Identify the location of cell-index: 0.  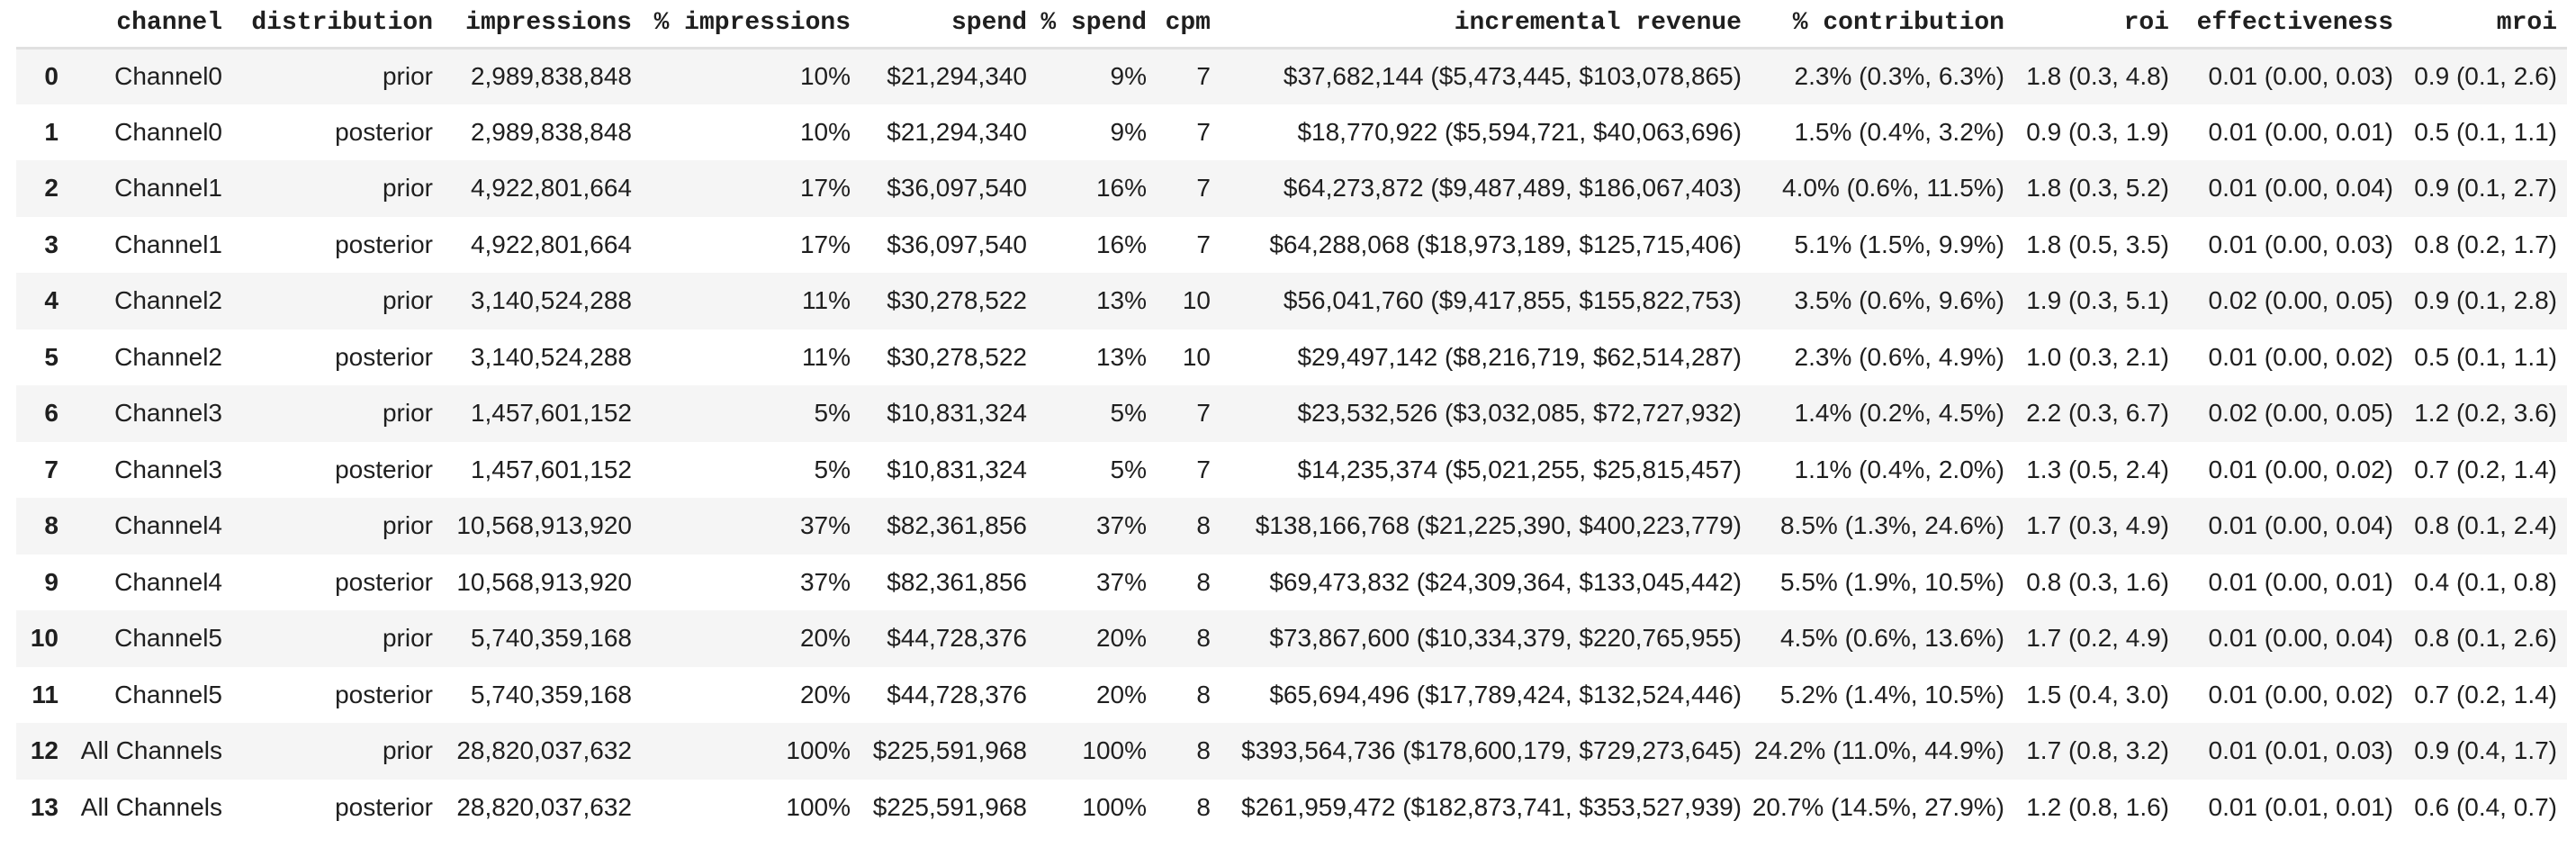
(51, 76).